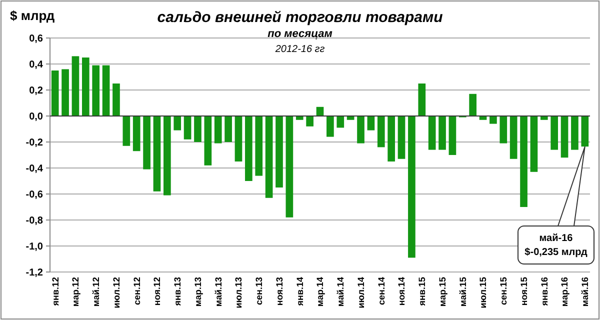  I want to click on x-tick-label: сен.13, so click(259, 291).